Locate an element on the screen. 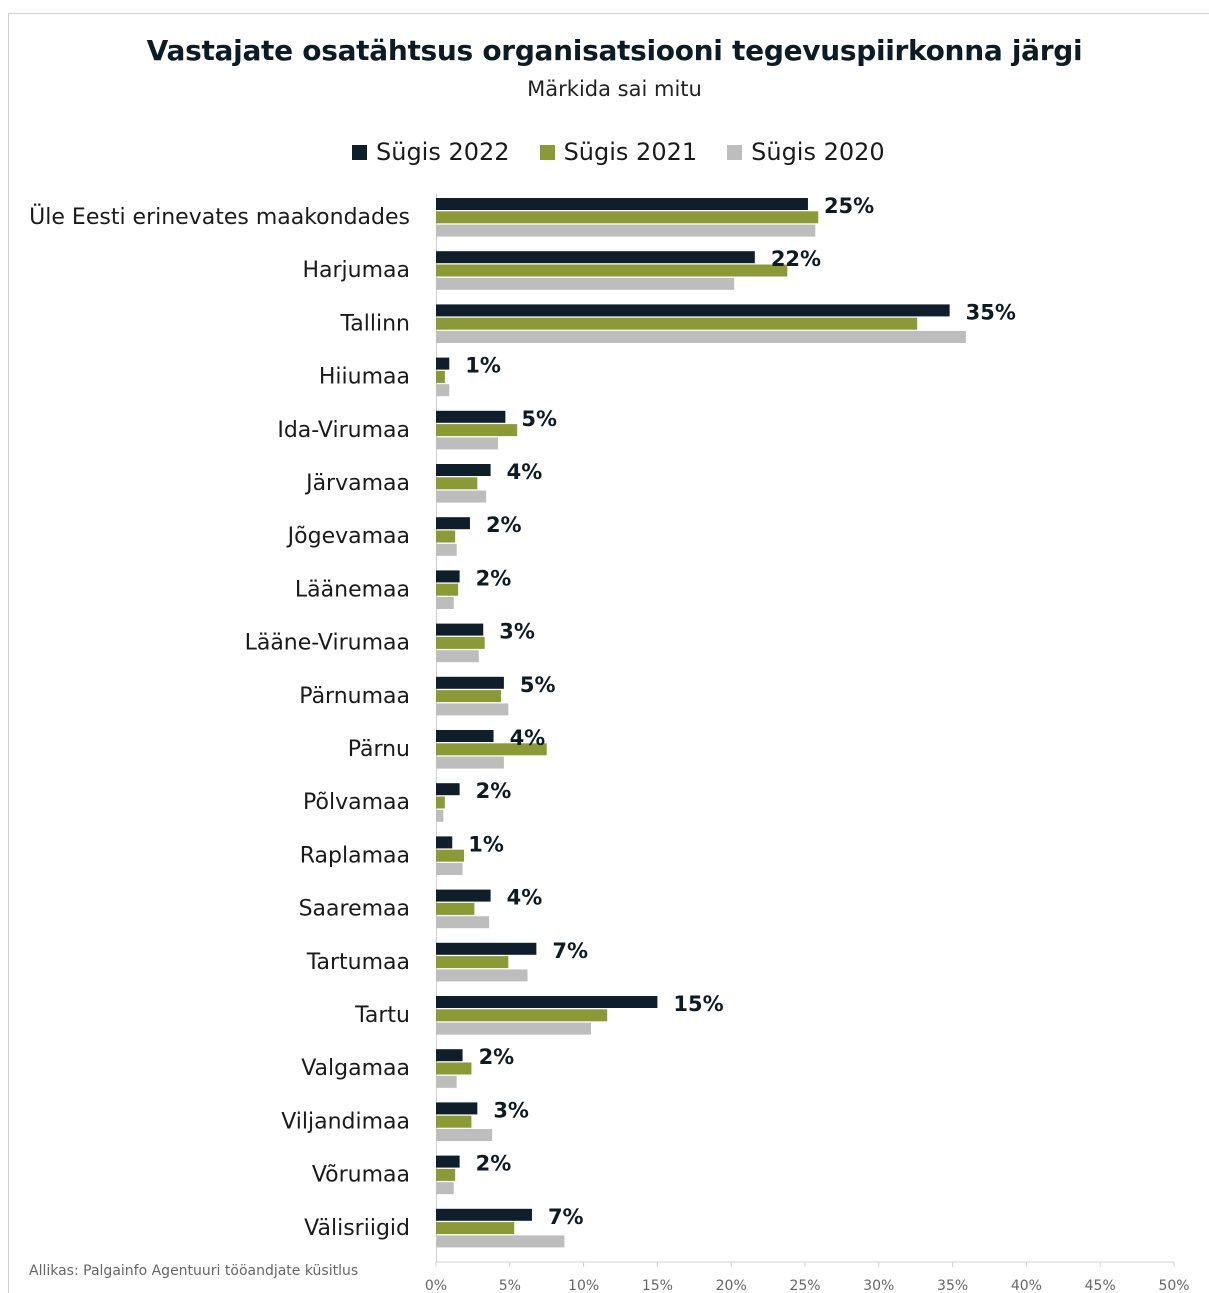 Image resolution: width=1209 pixels, height=1293 pixels. bar-sugis-2022-valisriigid is located at coordinates (484, 1214).